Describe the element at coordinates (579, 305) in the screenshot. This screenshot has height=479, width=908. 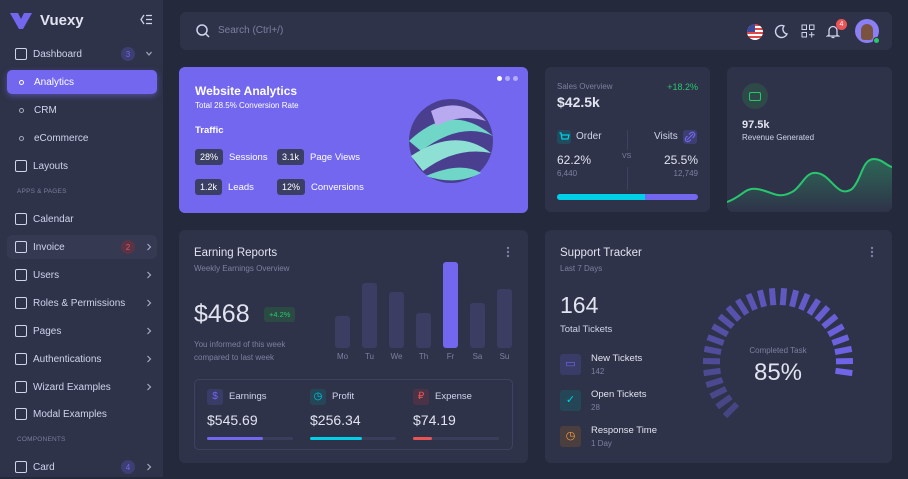
I see `total-tickets-value: 164` at that location.